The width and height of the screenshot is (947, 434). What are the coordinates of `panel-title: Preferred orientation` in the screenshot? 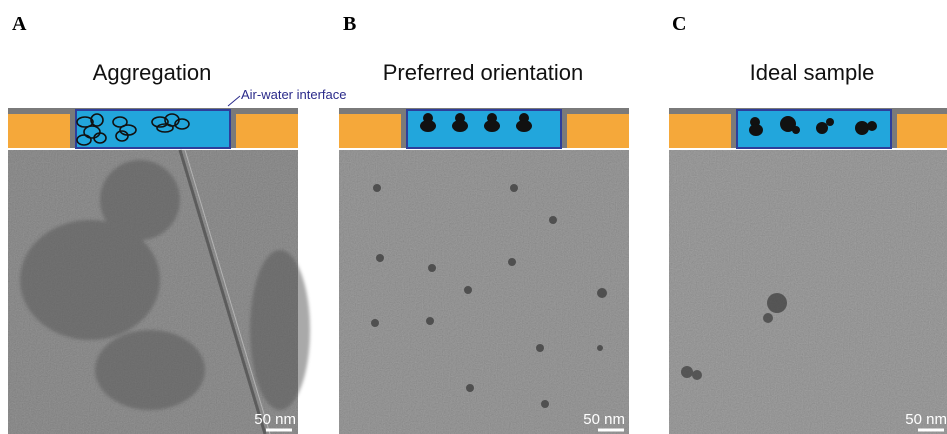 It's located at (483, 72).